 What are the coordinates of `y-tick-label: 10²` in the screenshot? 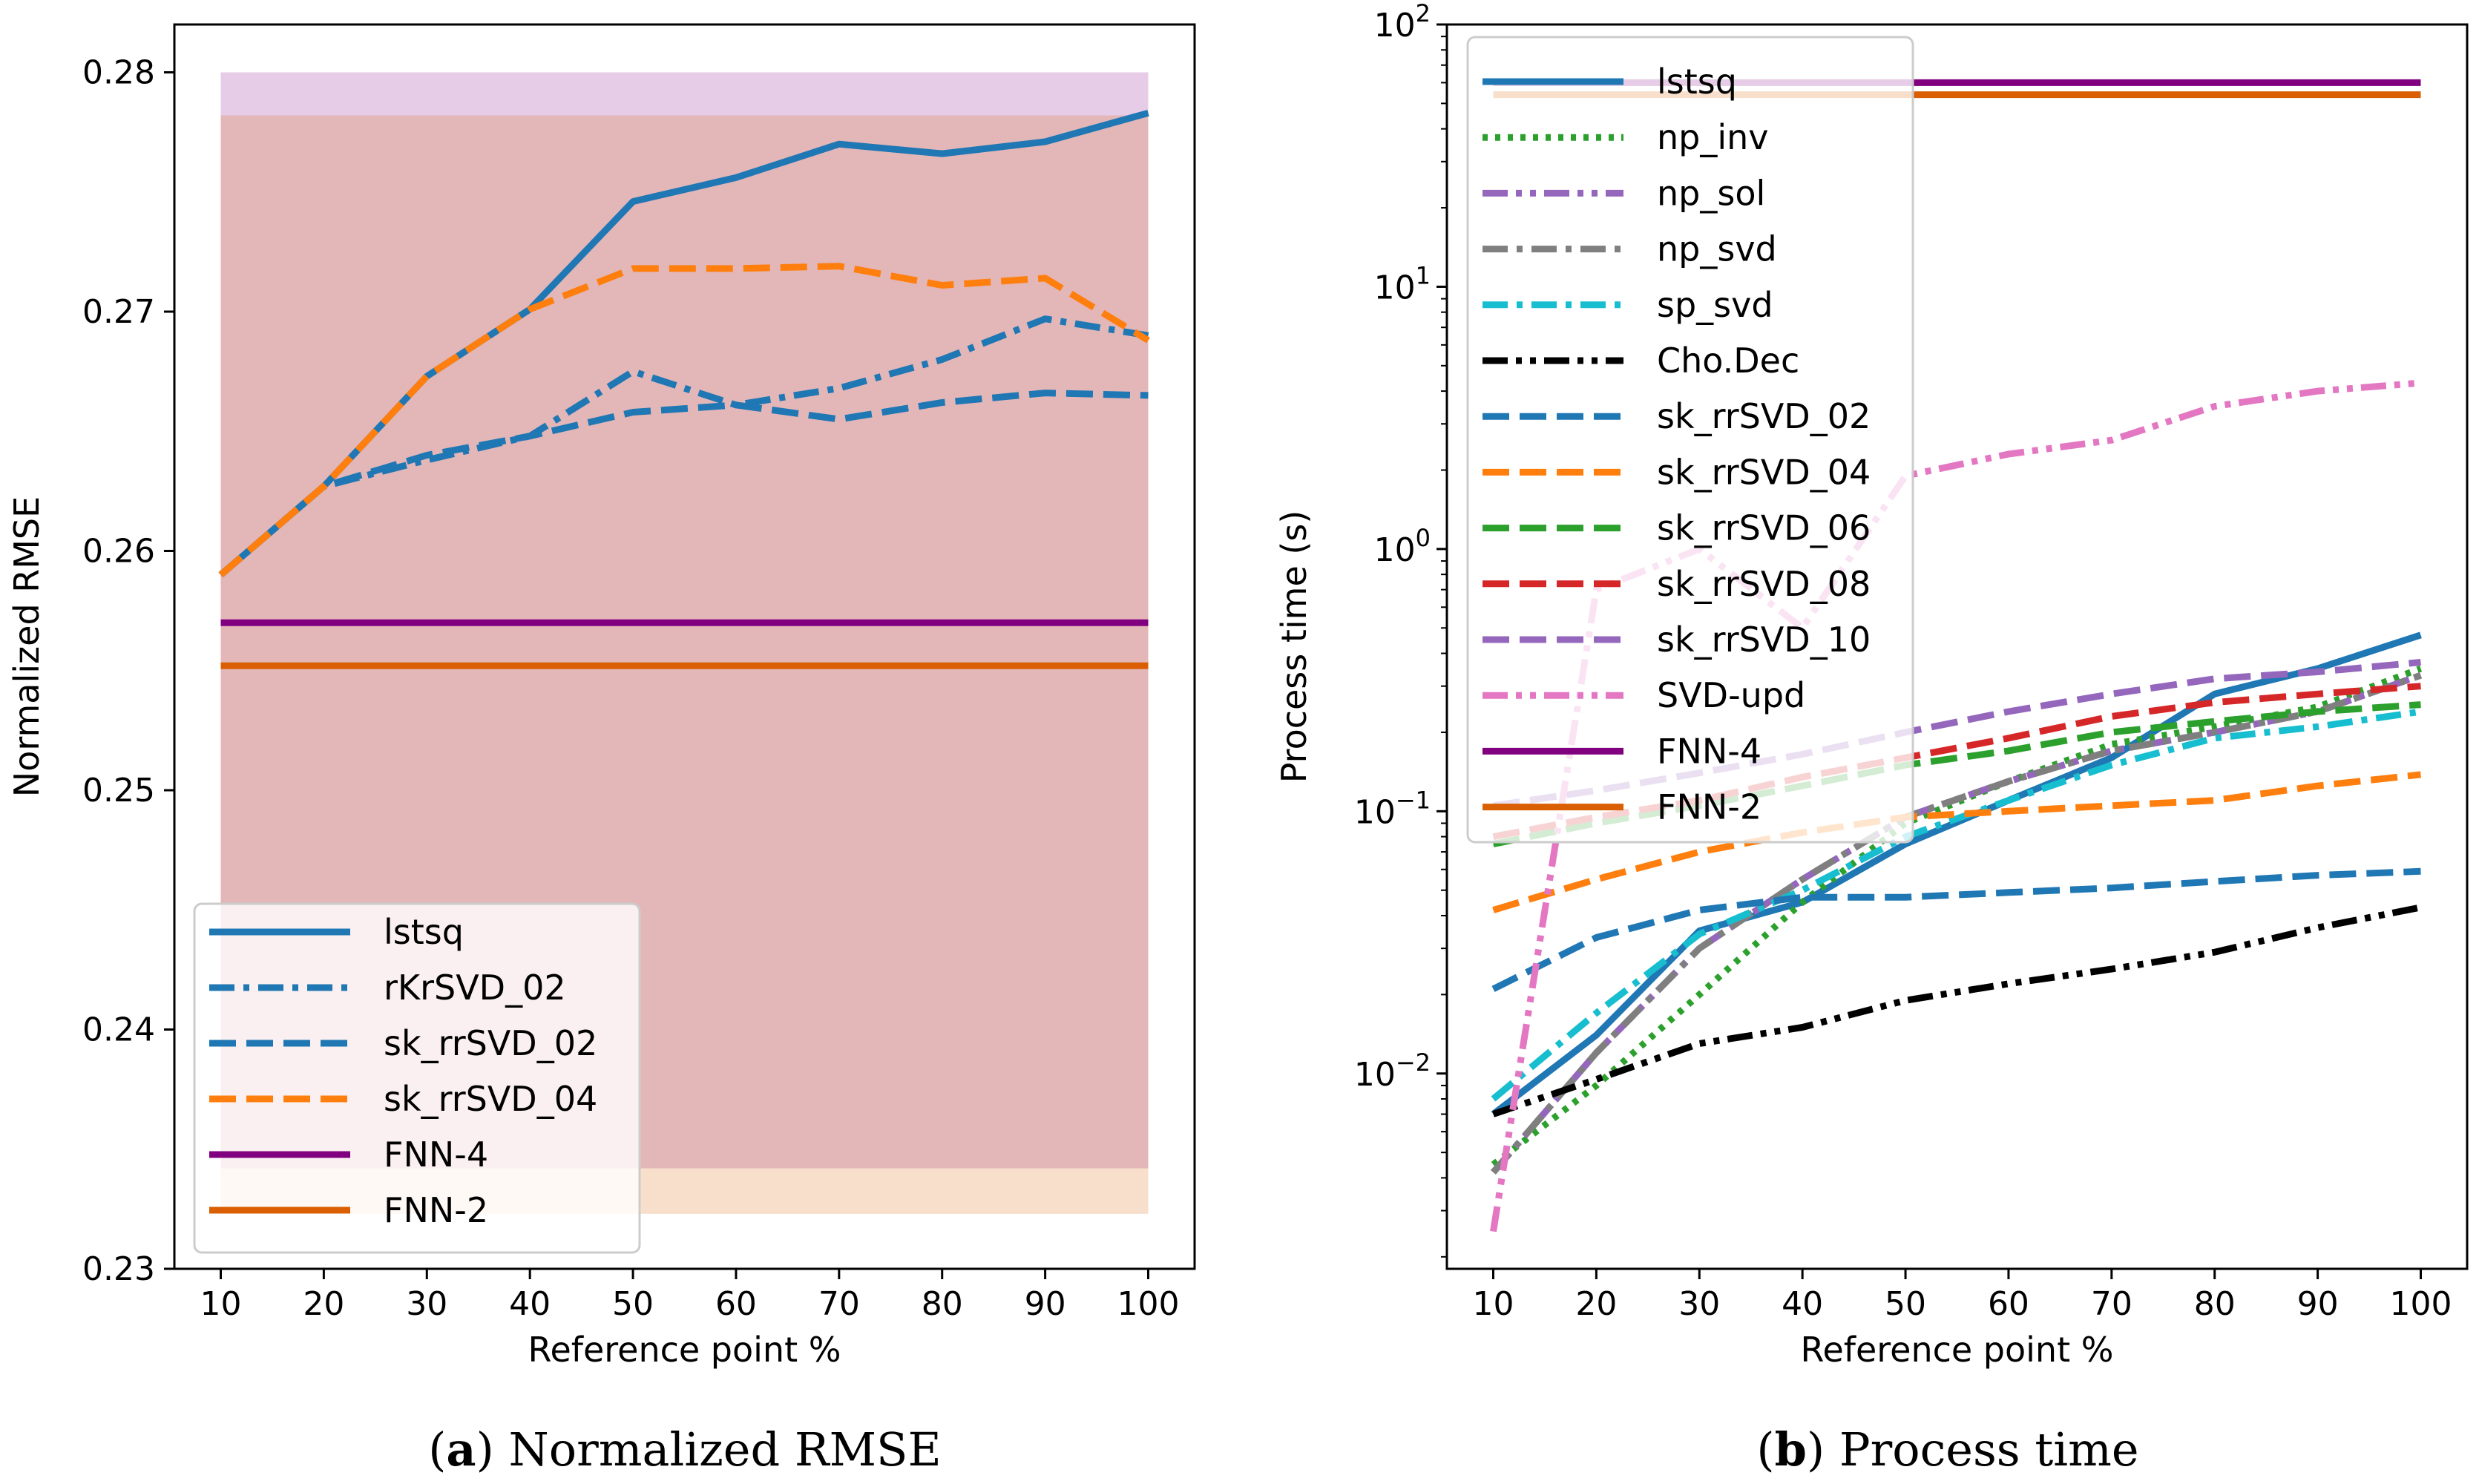 It's located at (1402, 22).